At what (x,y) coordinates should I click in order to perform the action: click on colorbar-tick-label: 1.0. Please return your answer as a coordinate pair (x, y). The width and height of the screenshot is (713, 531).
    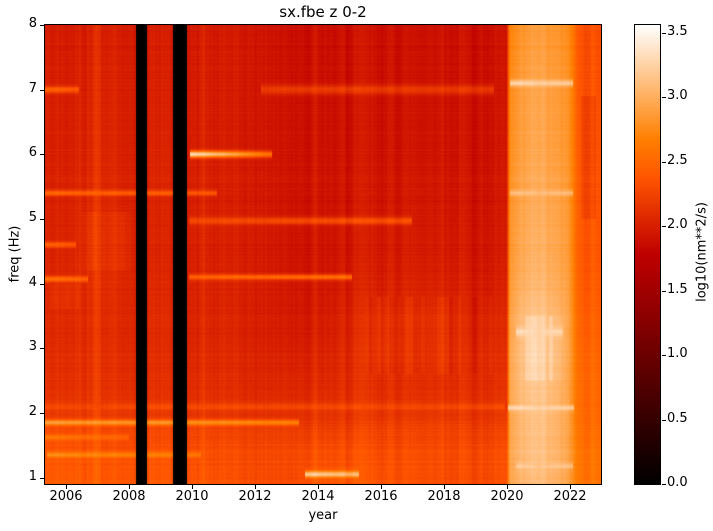
    Looking at the image, I should click on (677, 353).